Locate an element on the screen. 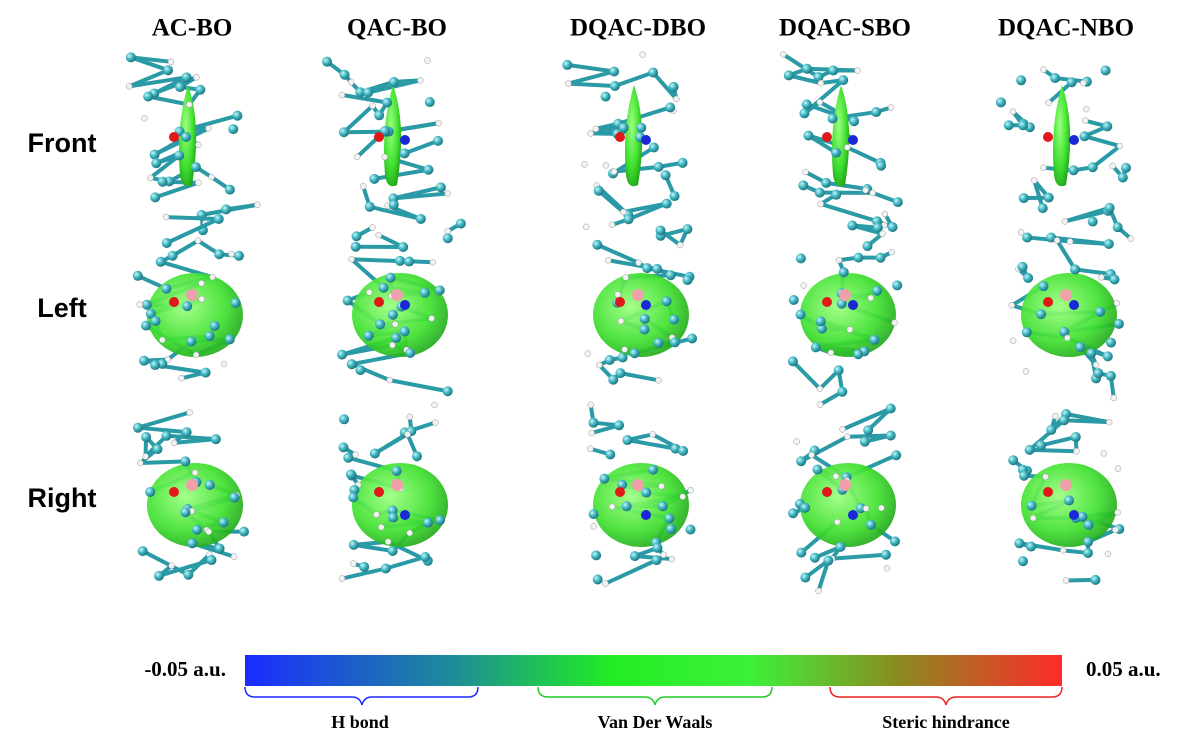  colorbar-max: 0.05 a.u. is located at coordinates (1123, 669).